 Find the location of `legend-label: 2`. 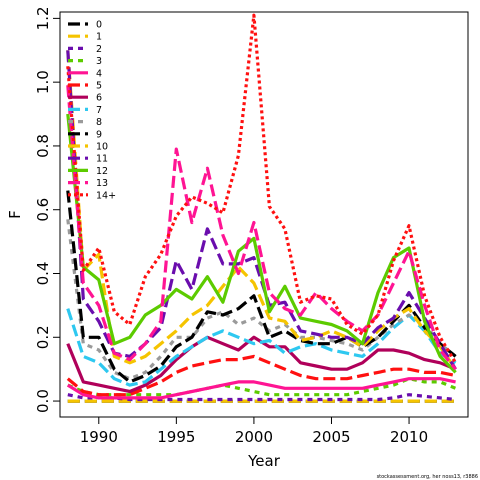

legend-label: 2 is located at coordinates (99, 49).